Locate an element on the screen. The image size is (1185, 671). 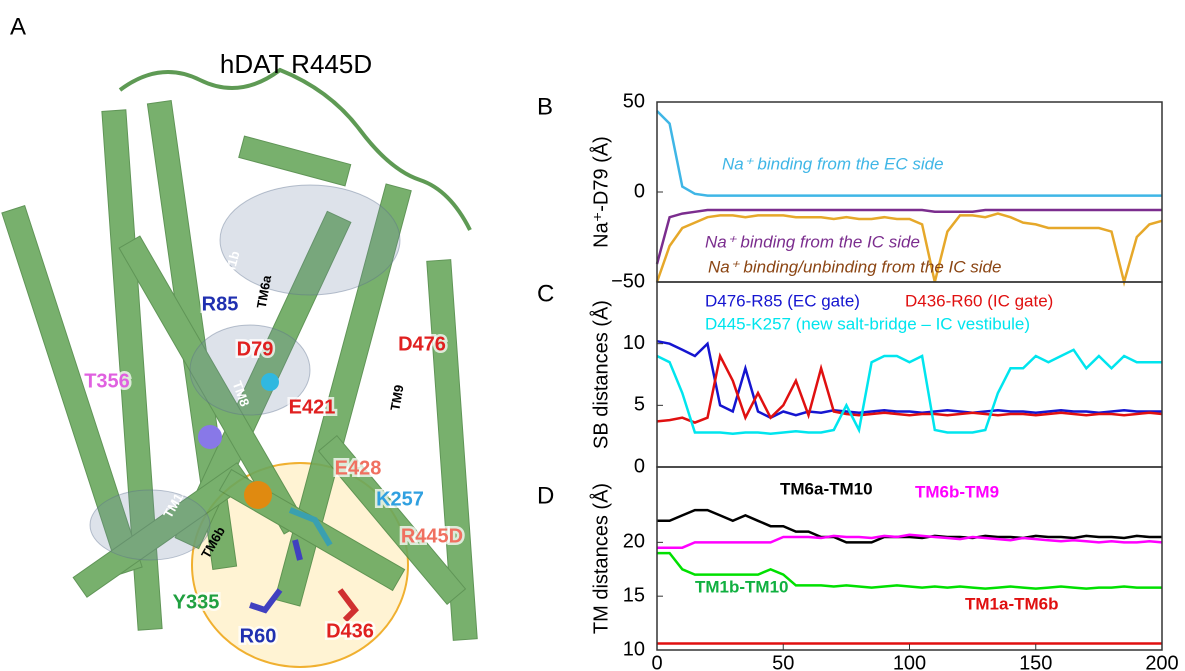
residue-label: E421 is located at coordinates (312, 407).